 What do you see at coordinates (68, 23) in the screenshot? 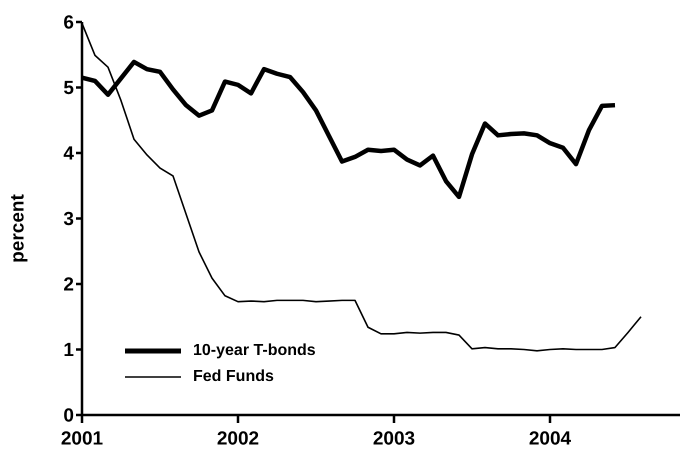
I see `y-tick-label: 6` at bounding box center [68, 23].